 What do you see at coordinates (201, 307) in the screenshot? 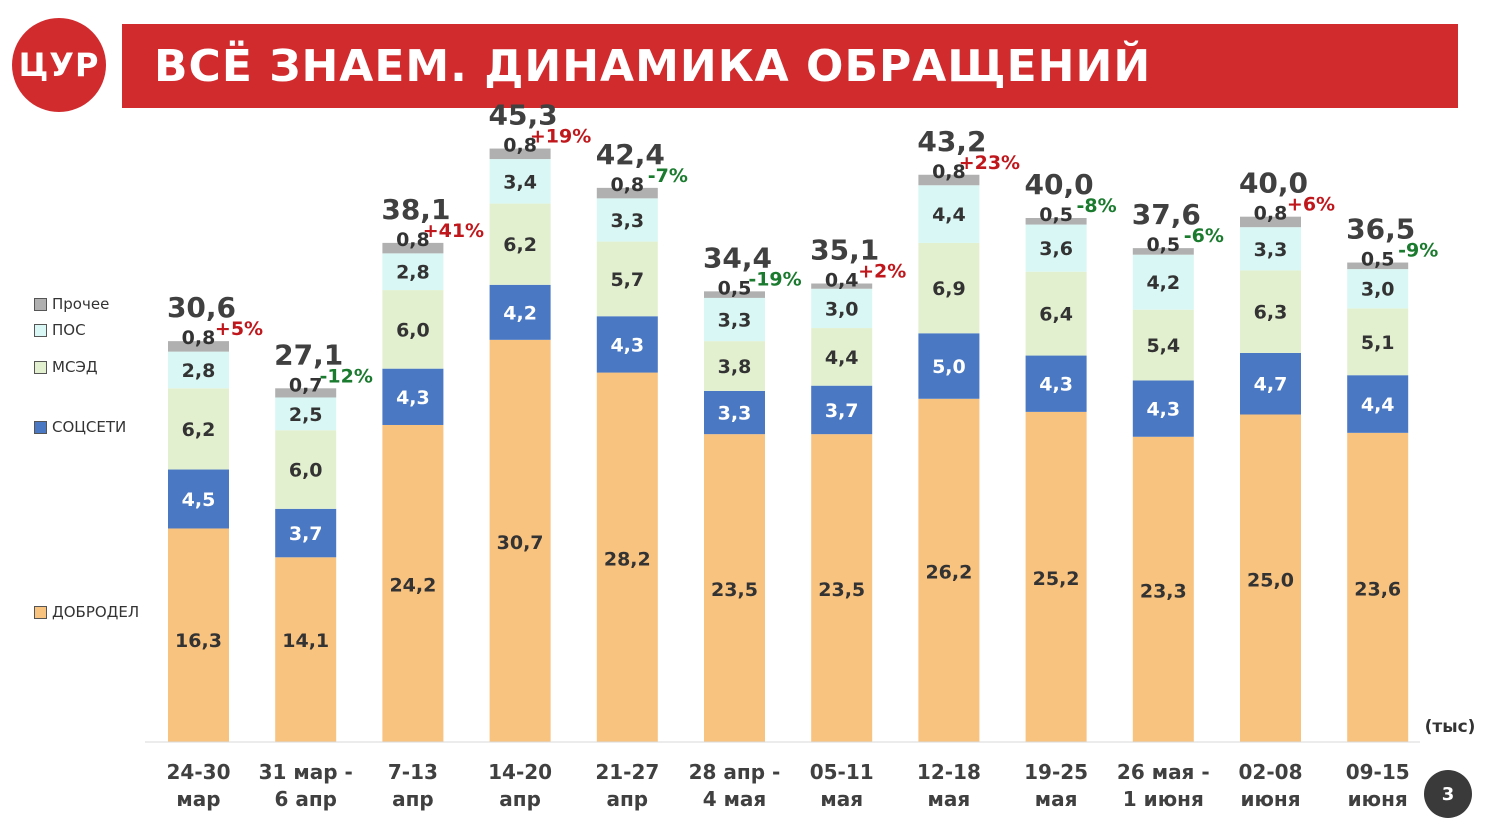
I see `bar-total-label: 30,6` at bounding box center [201, 307].